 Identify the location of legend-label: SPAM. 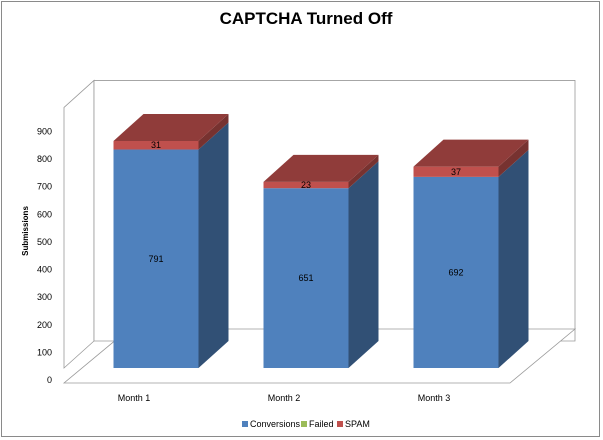
(357, 424).